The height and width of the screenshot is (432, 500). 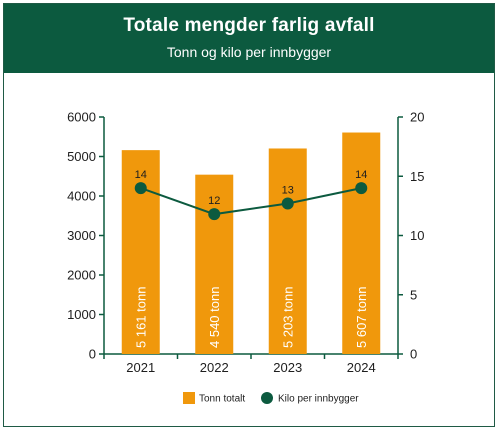 What do you see at coordinates (249, 52) in the screenshot?
I see `chart-subtitle: Tonn og kilo per innbygger` at bounding box center [249, 52].